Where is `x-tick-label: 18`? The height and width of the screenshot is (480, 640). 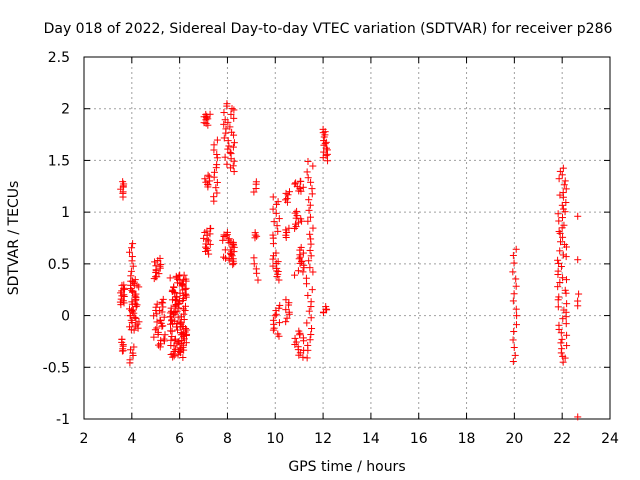 x-tick-label: 18 is located at coordinates (467, 439).